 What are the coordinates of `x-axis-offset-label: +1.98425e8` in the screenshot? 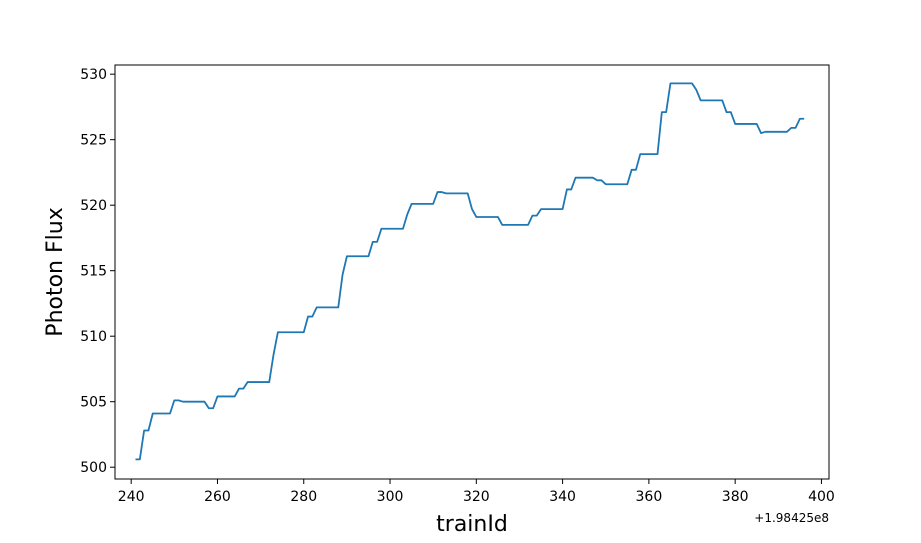 It's located at (791, 518).